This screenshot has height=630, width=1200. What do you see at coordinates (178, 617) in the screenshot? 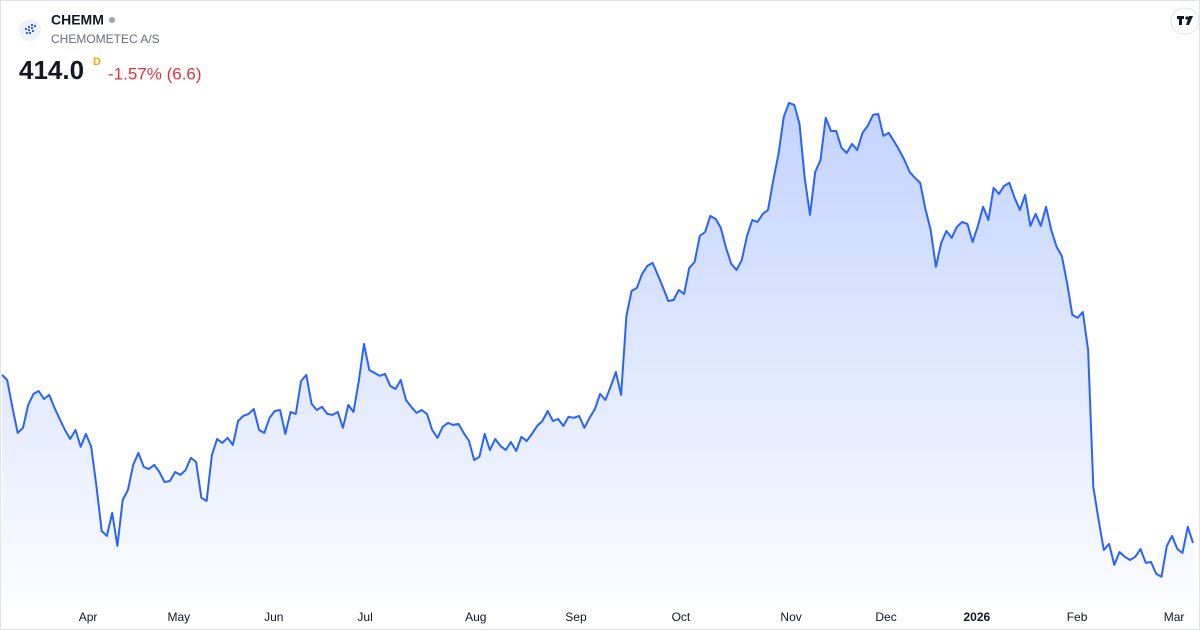
I see `x-tick-label: May` at bounding box center [178, 617].